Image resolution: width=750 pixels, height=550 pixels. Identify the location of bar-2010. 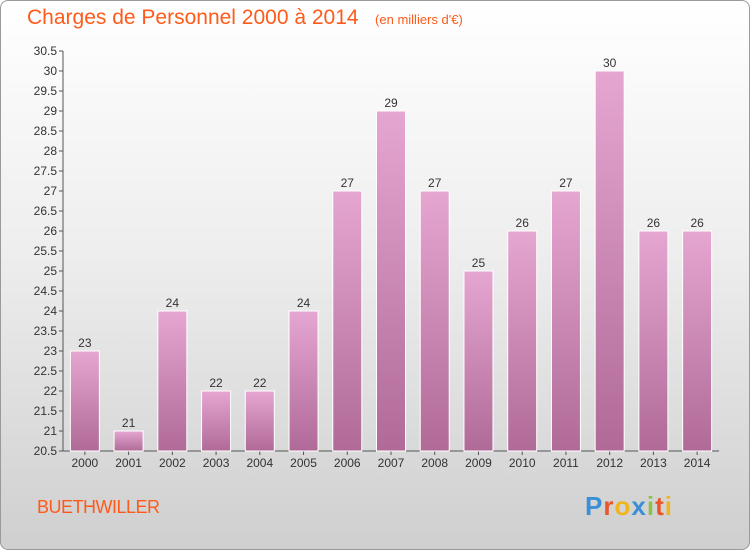
(522, 341).